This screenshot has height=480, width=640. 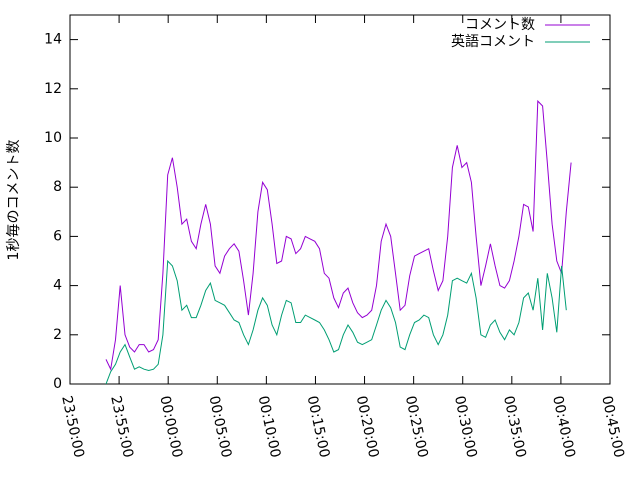 What do you see at coordinates (53, 89) in the screenshot?
I see `y-tick-label: 12` at bounding box center [53, 89].